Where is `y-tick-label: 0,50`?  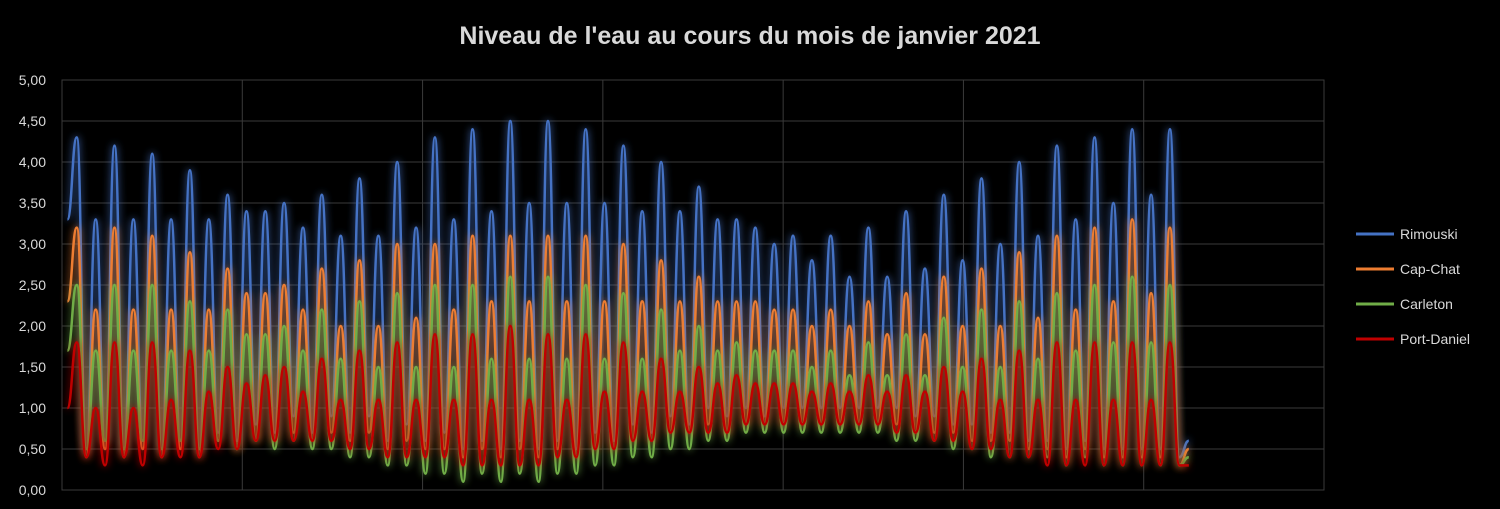 y-tick-label: 0,50 is located at coordinates (32, 449).